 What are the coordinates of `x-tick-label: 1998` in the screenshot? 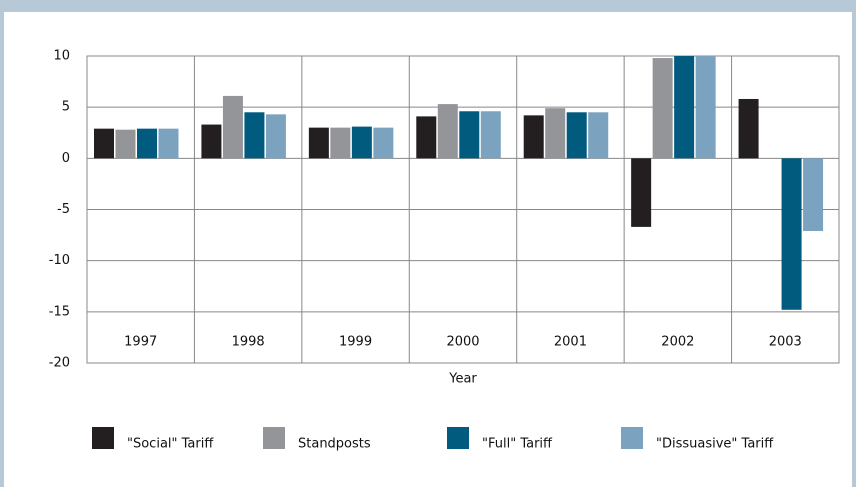 It's located at (248, 342).